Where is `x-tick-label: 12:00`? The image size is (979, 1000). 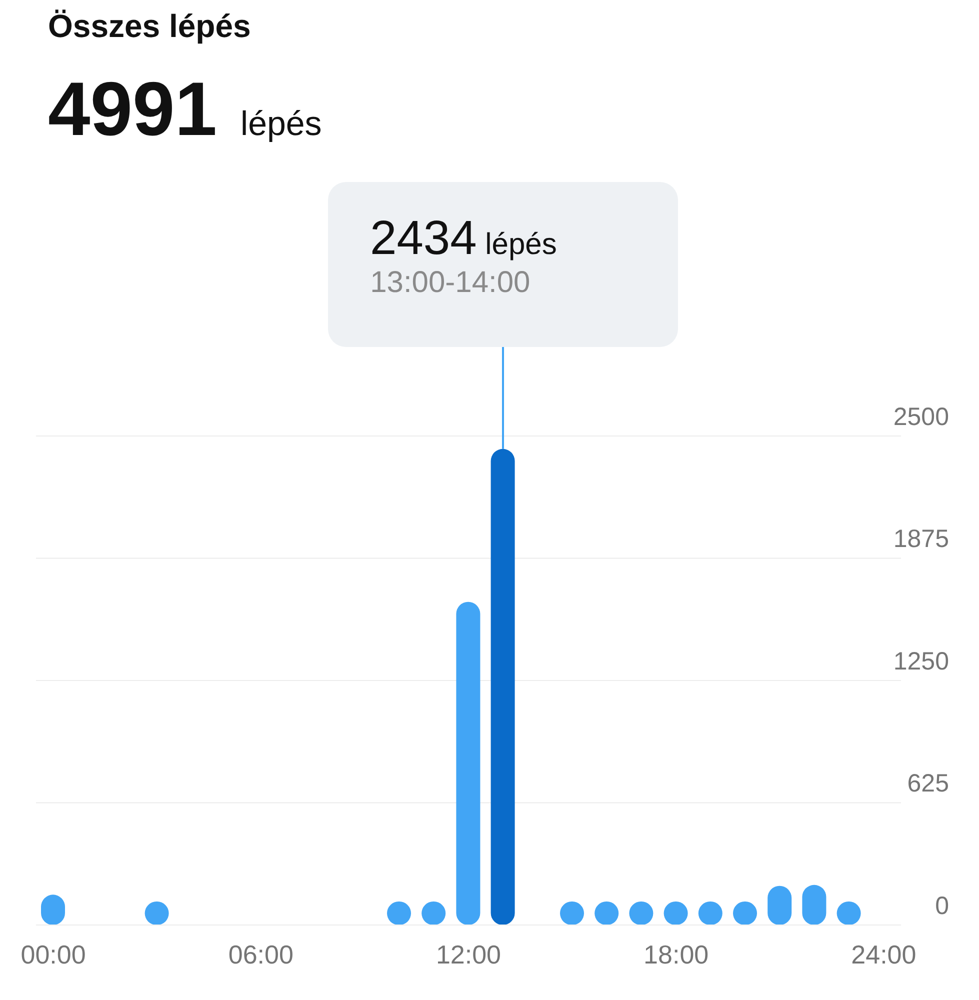 x-tick-label: 12:00 is located at coordinates (469, 954).